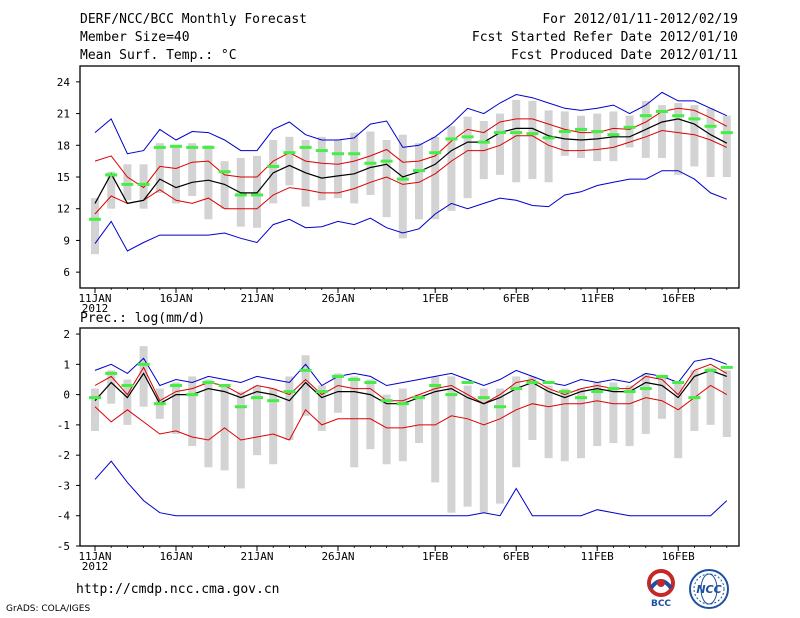  I want to click on temperature-x-tick-label: 6FEB, so click(516, 298).